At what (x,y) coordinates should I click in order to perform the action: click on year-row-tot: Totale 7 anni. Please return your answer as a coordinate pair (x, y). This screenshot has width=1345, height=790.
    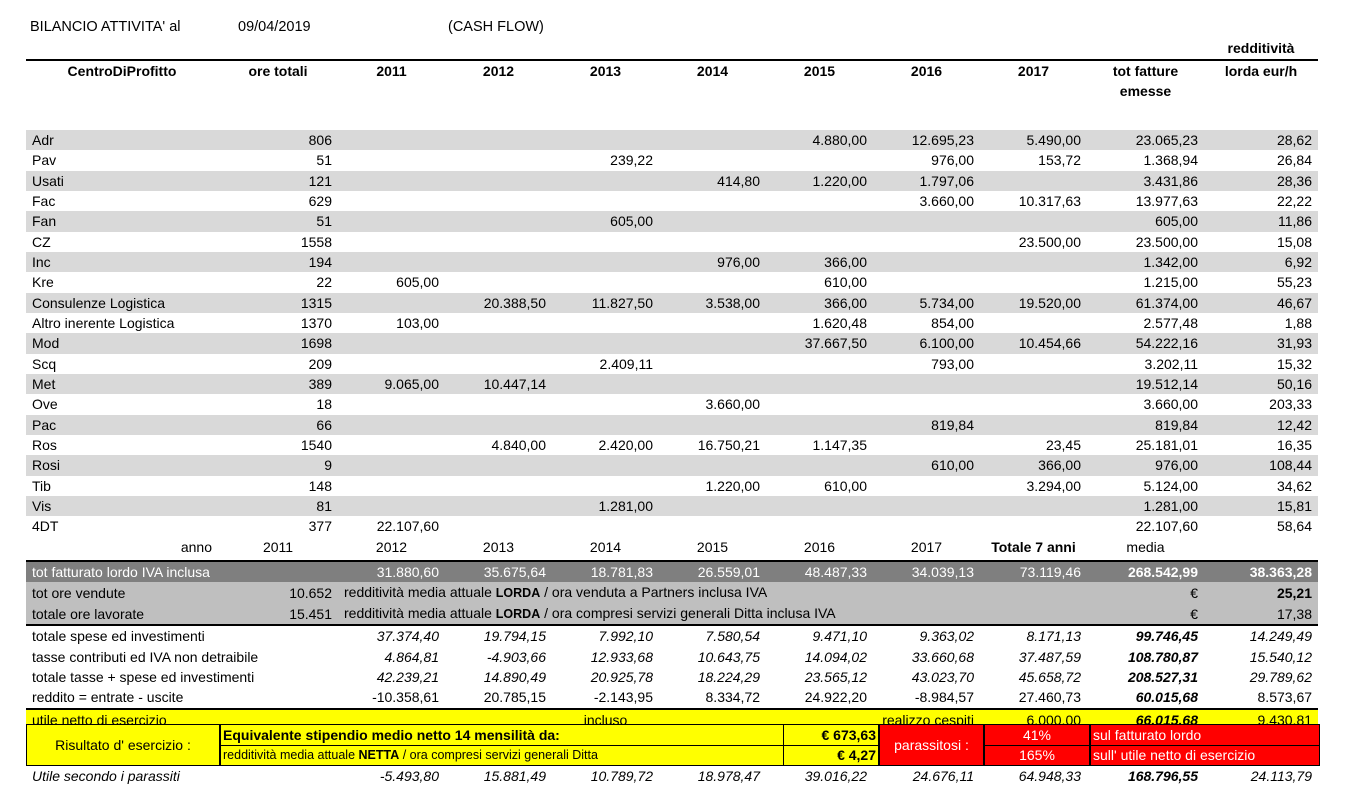
    Looking at the image, I should click on (1033, 546).